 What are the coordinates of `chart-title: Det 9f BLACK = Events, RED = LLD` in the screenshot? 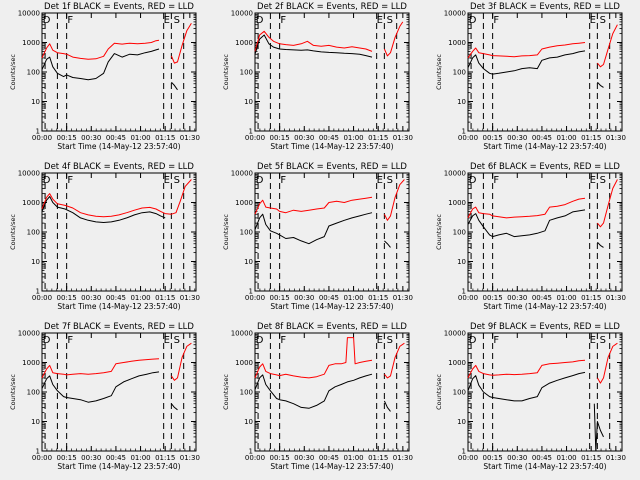 It's located at (545, 327).